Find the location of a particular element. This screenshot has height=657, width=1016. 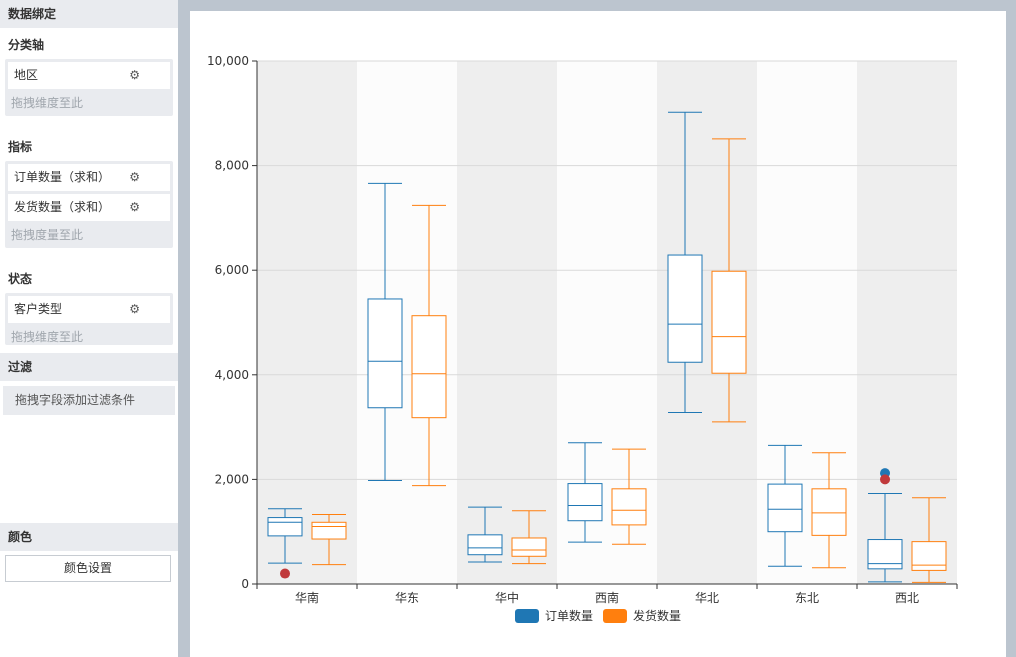

x-tick-label: 华东 is located at coordinates (407, 598).